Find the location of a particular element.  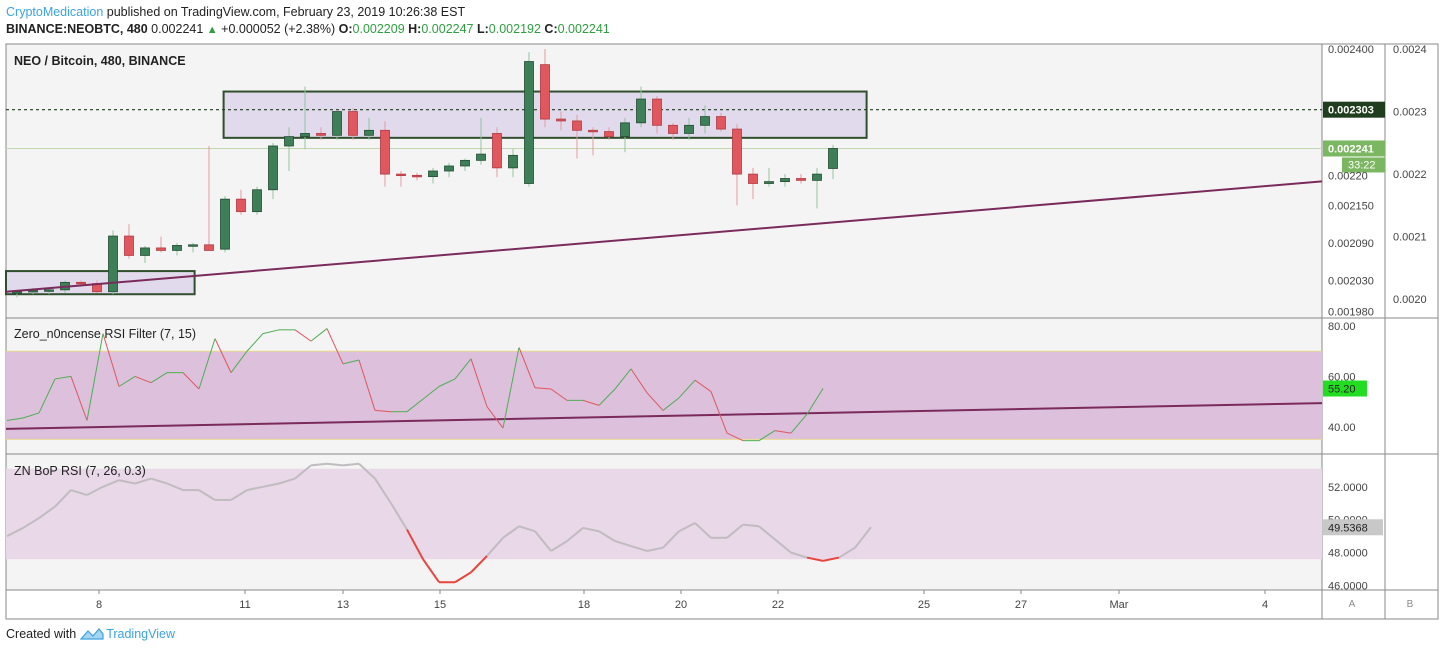

bop-band is located at coordinates (664, 514).